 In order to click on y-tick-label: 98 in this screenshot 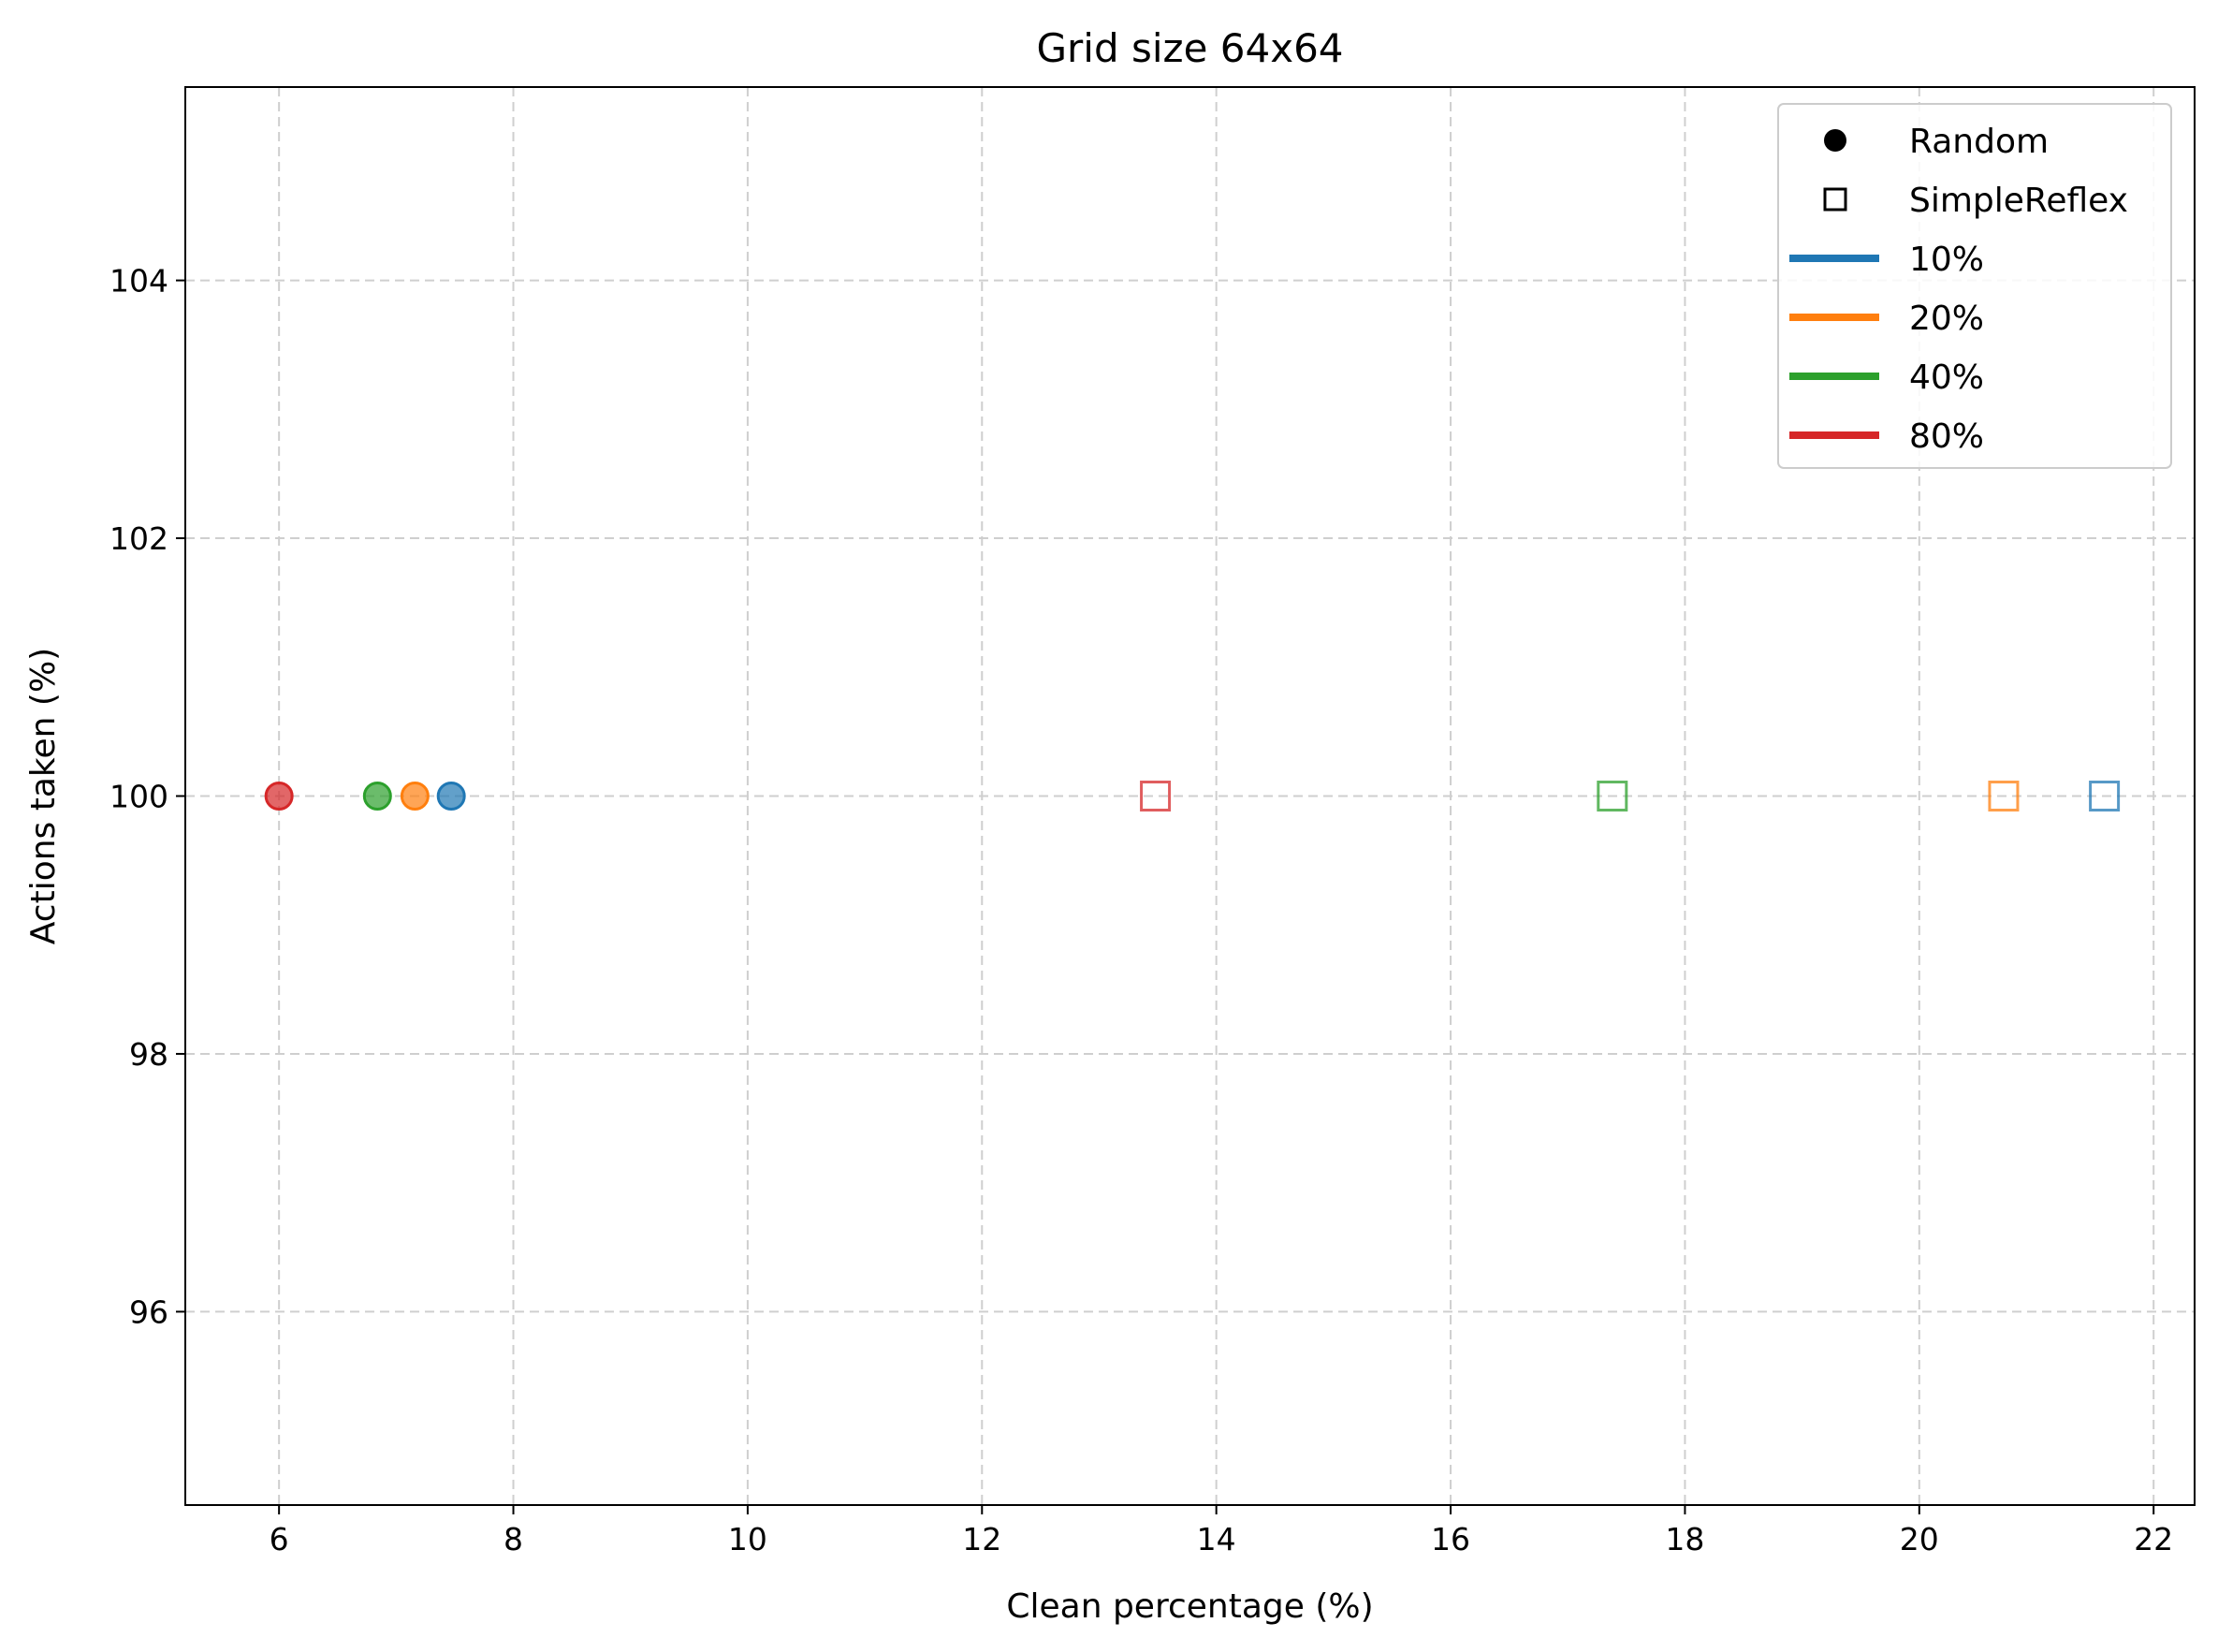, I will do `click(148, 1054)`.